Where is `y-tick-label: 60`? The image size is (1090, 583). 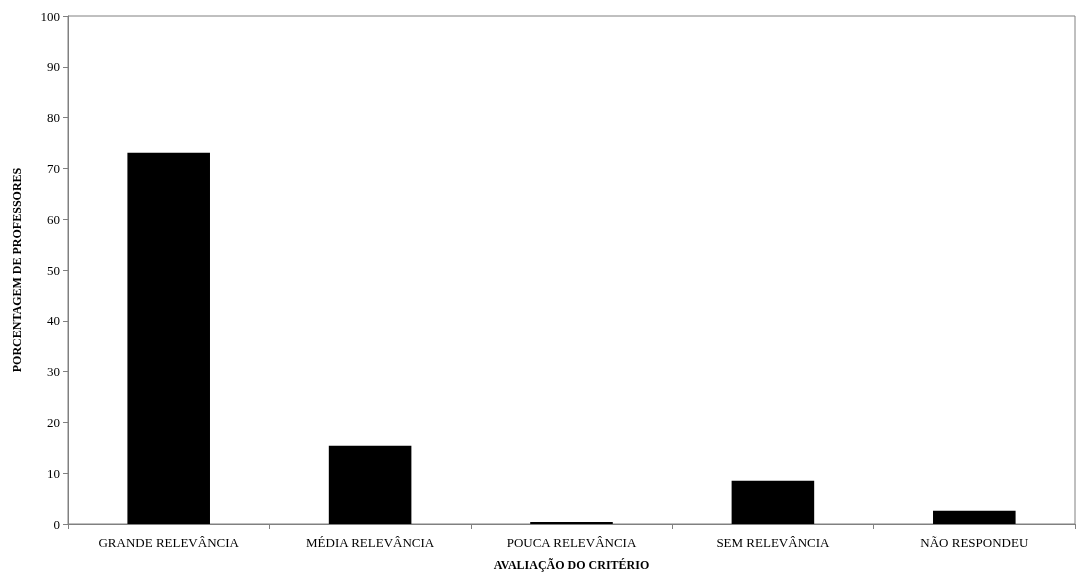
y-tick-label: 60 is located at coordinates (53, 219).